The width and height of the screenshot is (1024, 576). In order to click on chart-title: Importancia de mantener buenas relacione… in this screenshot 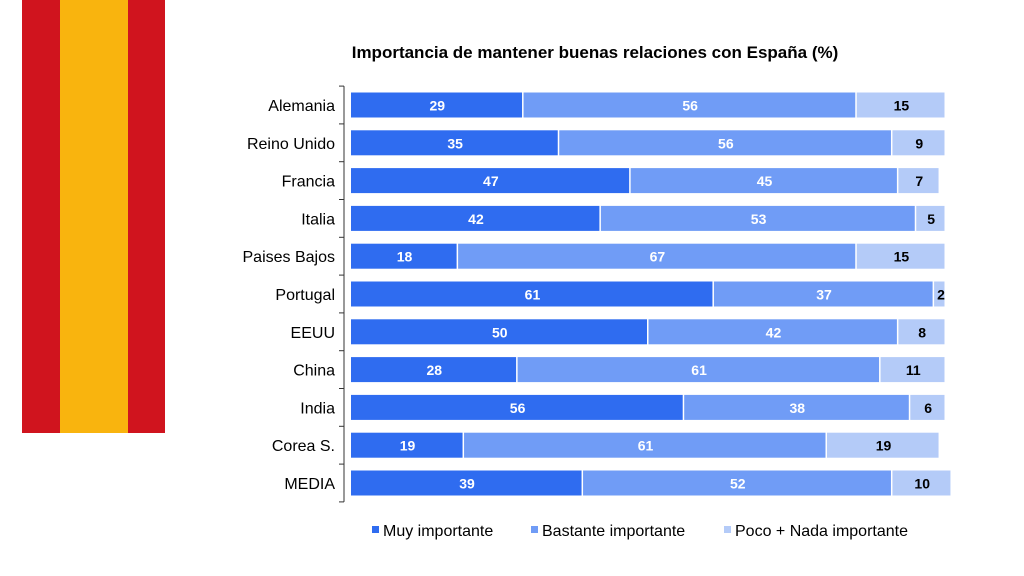, I will do `click(595, 52)`.